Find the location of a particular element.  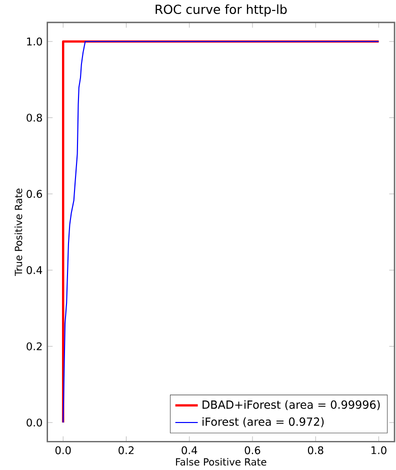

legend-label: iForest (area = 0.972) is located at coordinates (263, 422).